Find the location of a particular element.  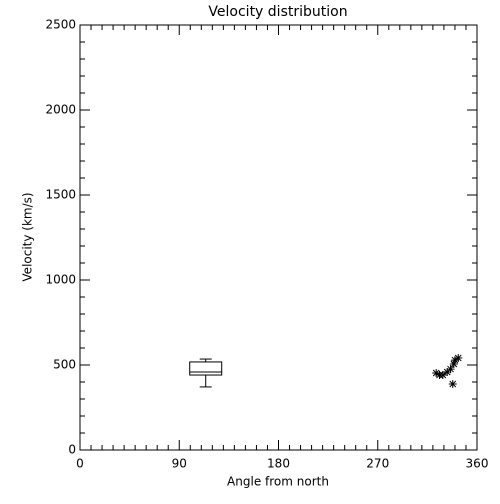

box-body is located at coordinates (206, 368).